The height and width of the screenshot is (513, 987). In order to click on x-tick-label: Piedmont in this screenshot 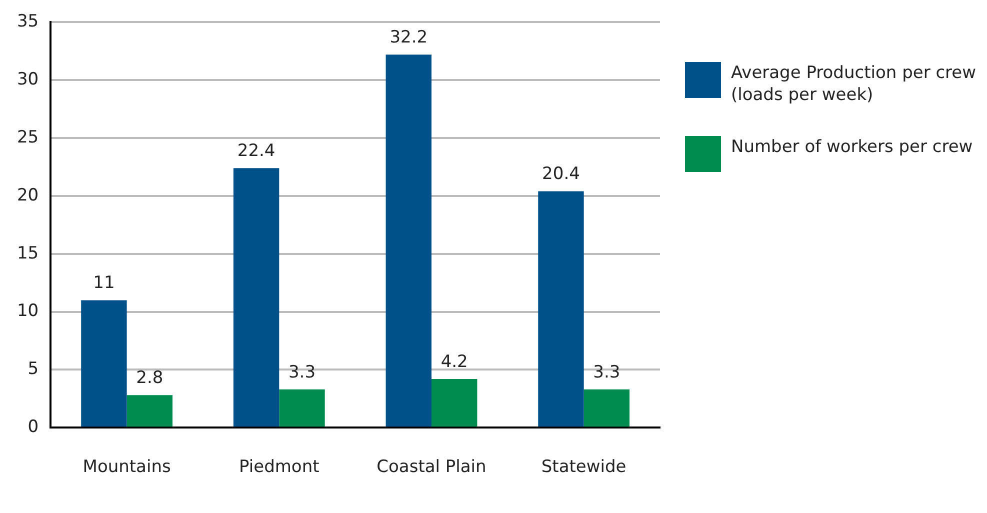, I will do `click(279, 467)`.